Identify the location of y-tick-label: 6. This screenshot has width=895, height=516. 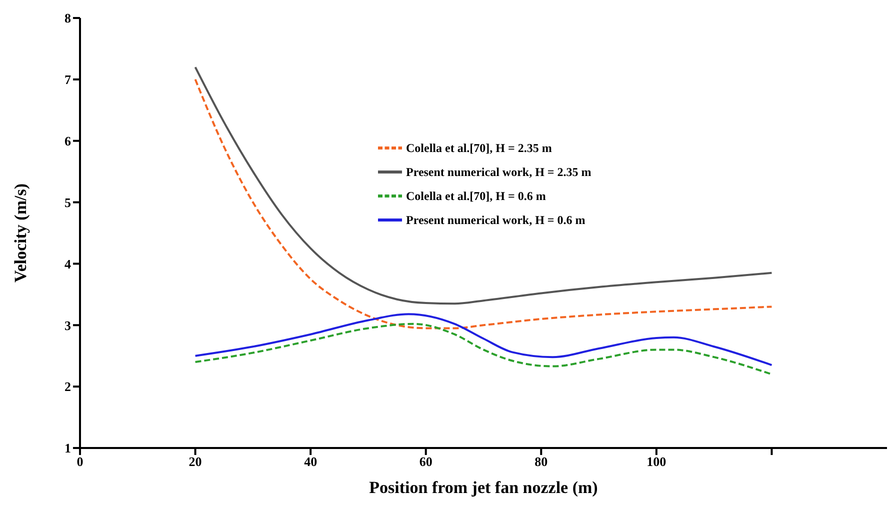
(68, 140).